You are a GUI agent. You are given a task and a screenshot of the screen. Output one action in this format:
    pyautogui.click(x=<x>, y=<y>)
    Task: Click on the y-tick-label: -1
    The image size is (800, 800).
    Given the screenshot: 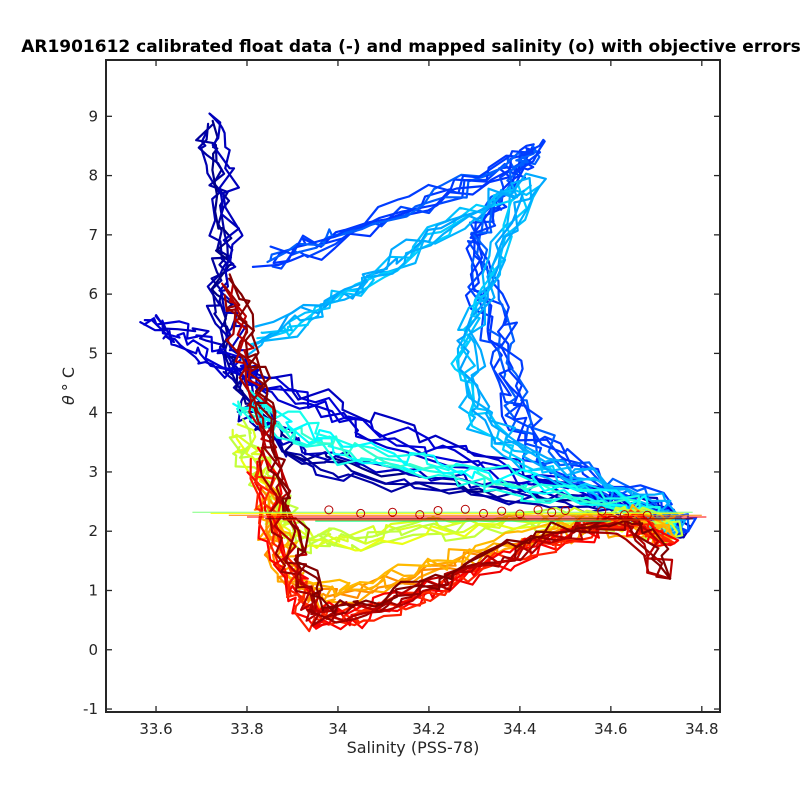 What is the action you would take?
    pyautogui.click(x=90, y=709)
    